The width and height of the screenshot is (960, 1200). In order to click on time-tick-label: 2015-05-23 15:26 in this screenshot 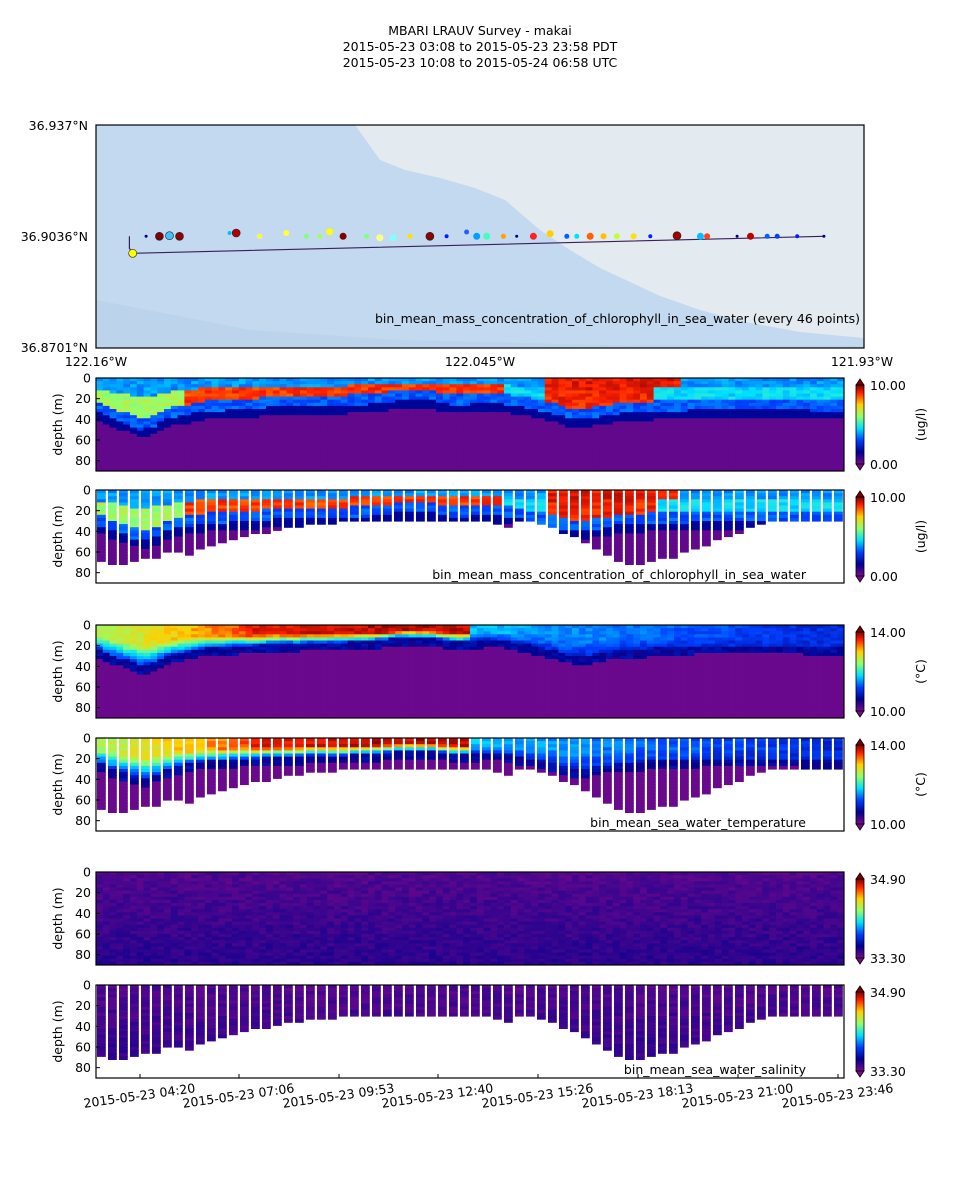, I will do `click(538, 1095)`.